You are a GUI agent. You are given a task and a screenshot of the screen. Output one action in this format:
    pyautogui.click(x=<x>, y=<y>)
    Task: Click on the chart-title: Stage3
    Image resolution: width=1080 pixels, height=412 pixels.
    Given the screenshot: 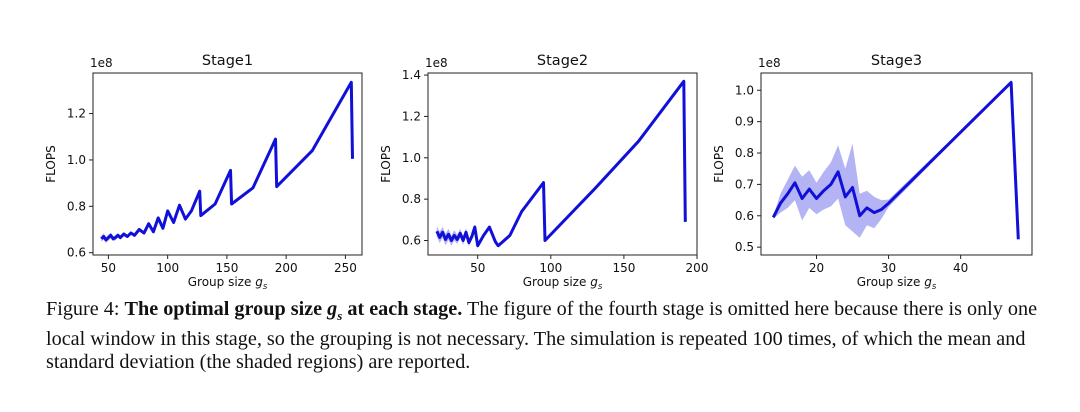 What is the action you would take?
    pyautogui.click(x=896, y=61)
    